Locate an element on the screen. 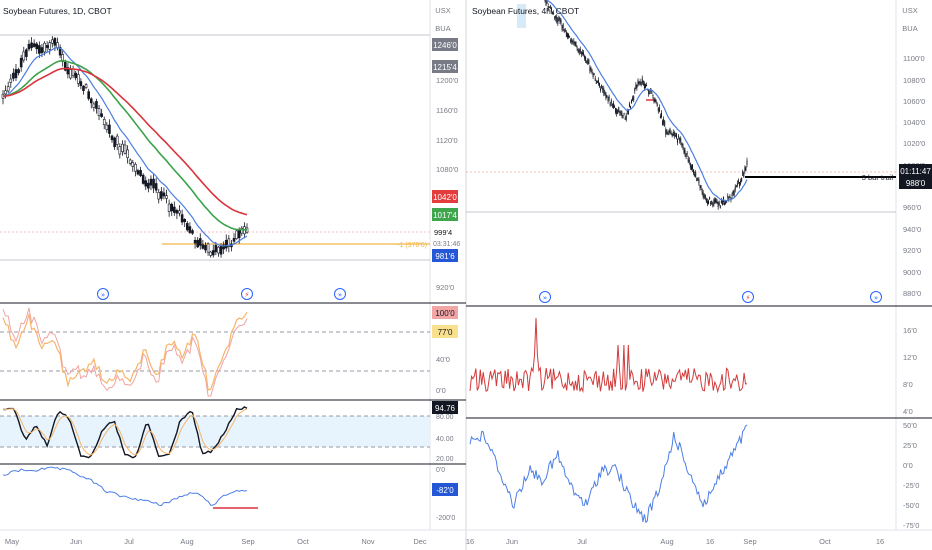 Image resolution: width=932 pixels, height=550 pixels. countdown-badge: 01:11:47 is located at coordinates (915, 171).